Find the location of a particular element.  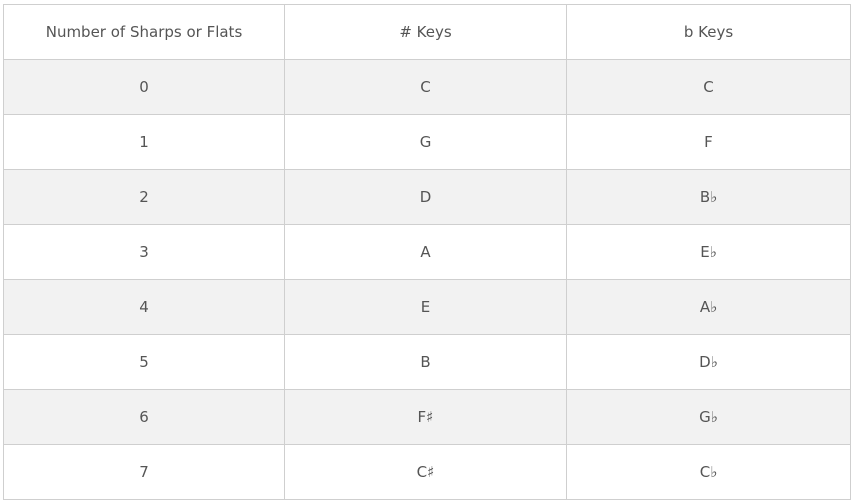

table-cell: 0 is located at coordinates (144, 87).